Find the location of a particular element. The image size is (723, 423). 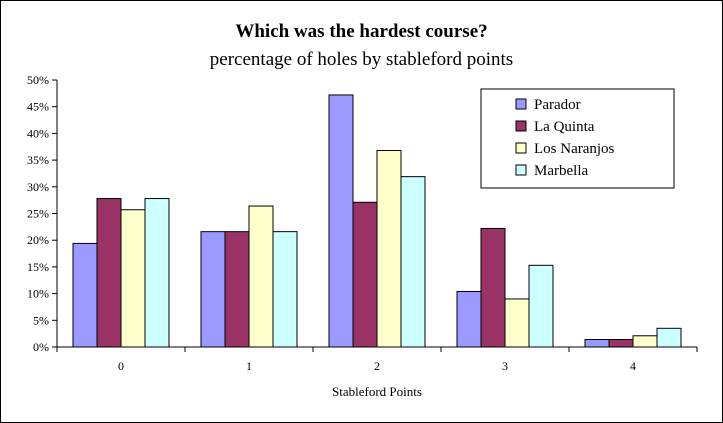

legend-label-los-naranjos: Los Naranjos is located at coordinates (574, 149).